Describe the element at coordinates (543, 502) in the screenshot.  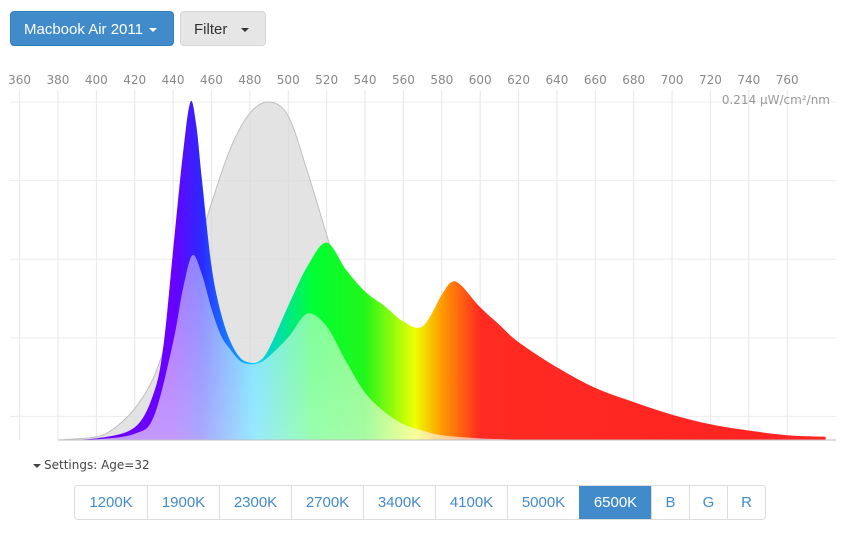
I see `preset-button-5000k: 5000K` at that location.